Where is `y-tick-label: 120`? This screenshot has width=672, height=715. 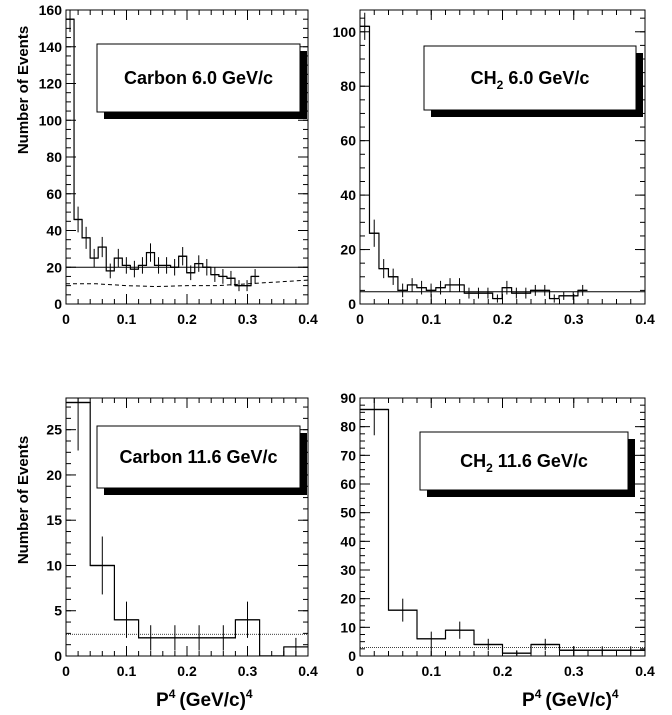 y-tick-label: 120 is located at coordinates (51, 84).